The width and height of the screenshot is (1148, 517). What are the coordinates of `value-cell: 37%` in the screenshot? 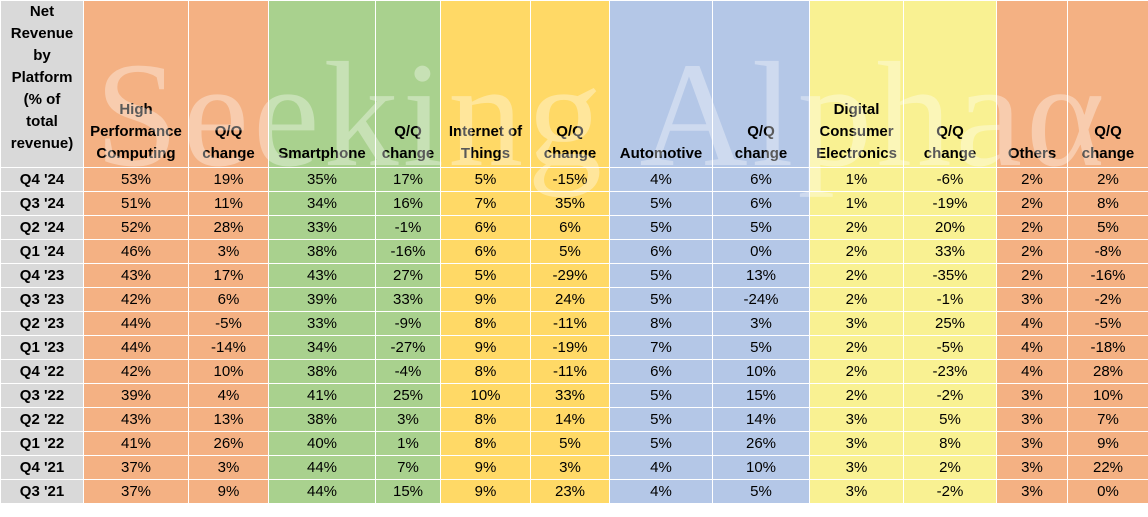 It's located at (136, 492).